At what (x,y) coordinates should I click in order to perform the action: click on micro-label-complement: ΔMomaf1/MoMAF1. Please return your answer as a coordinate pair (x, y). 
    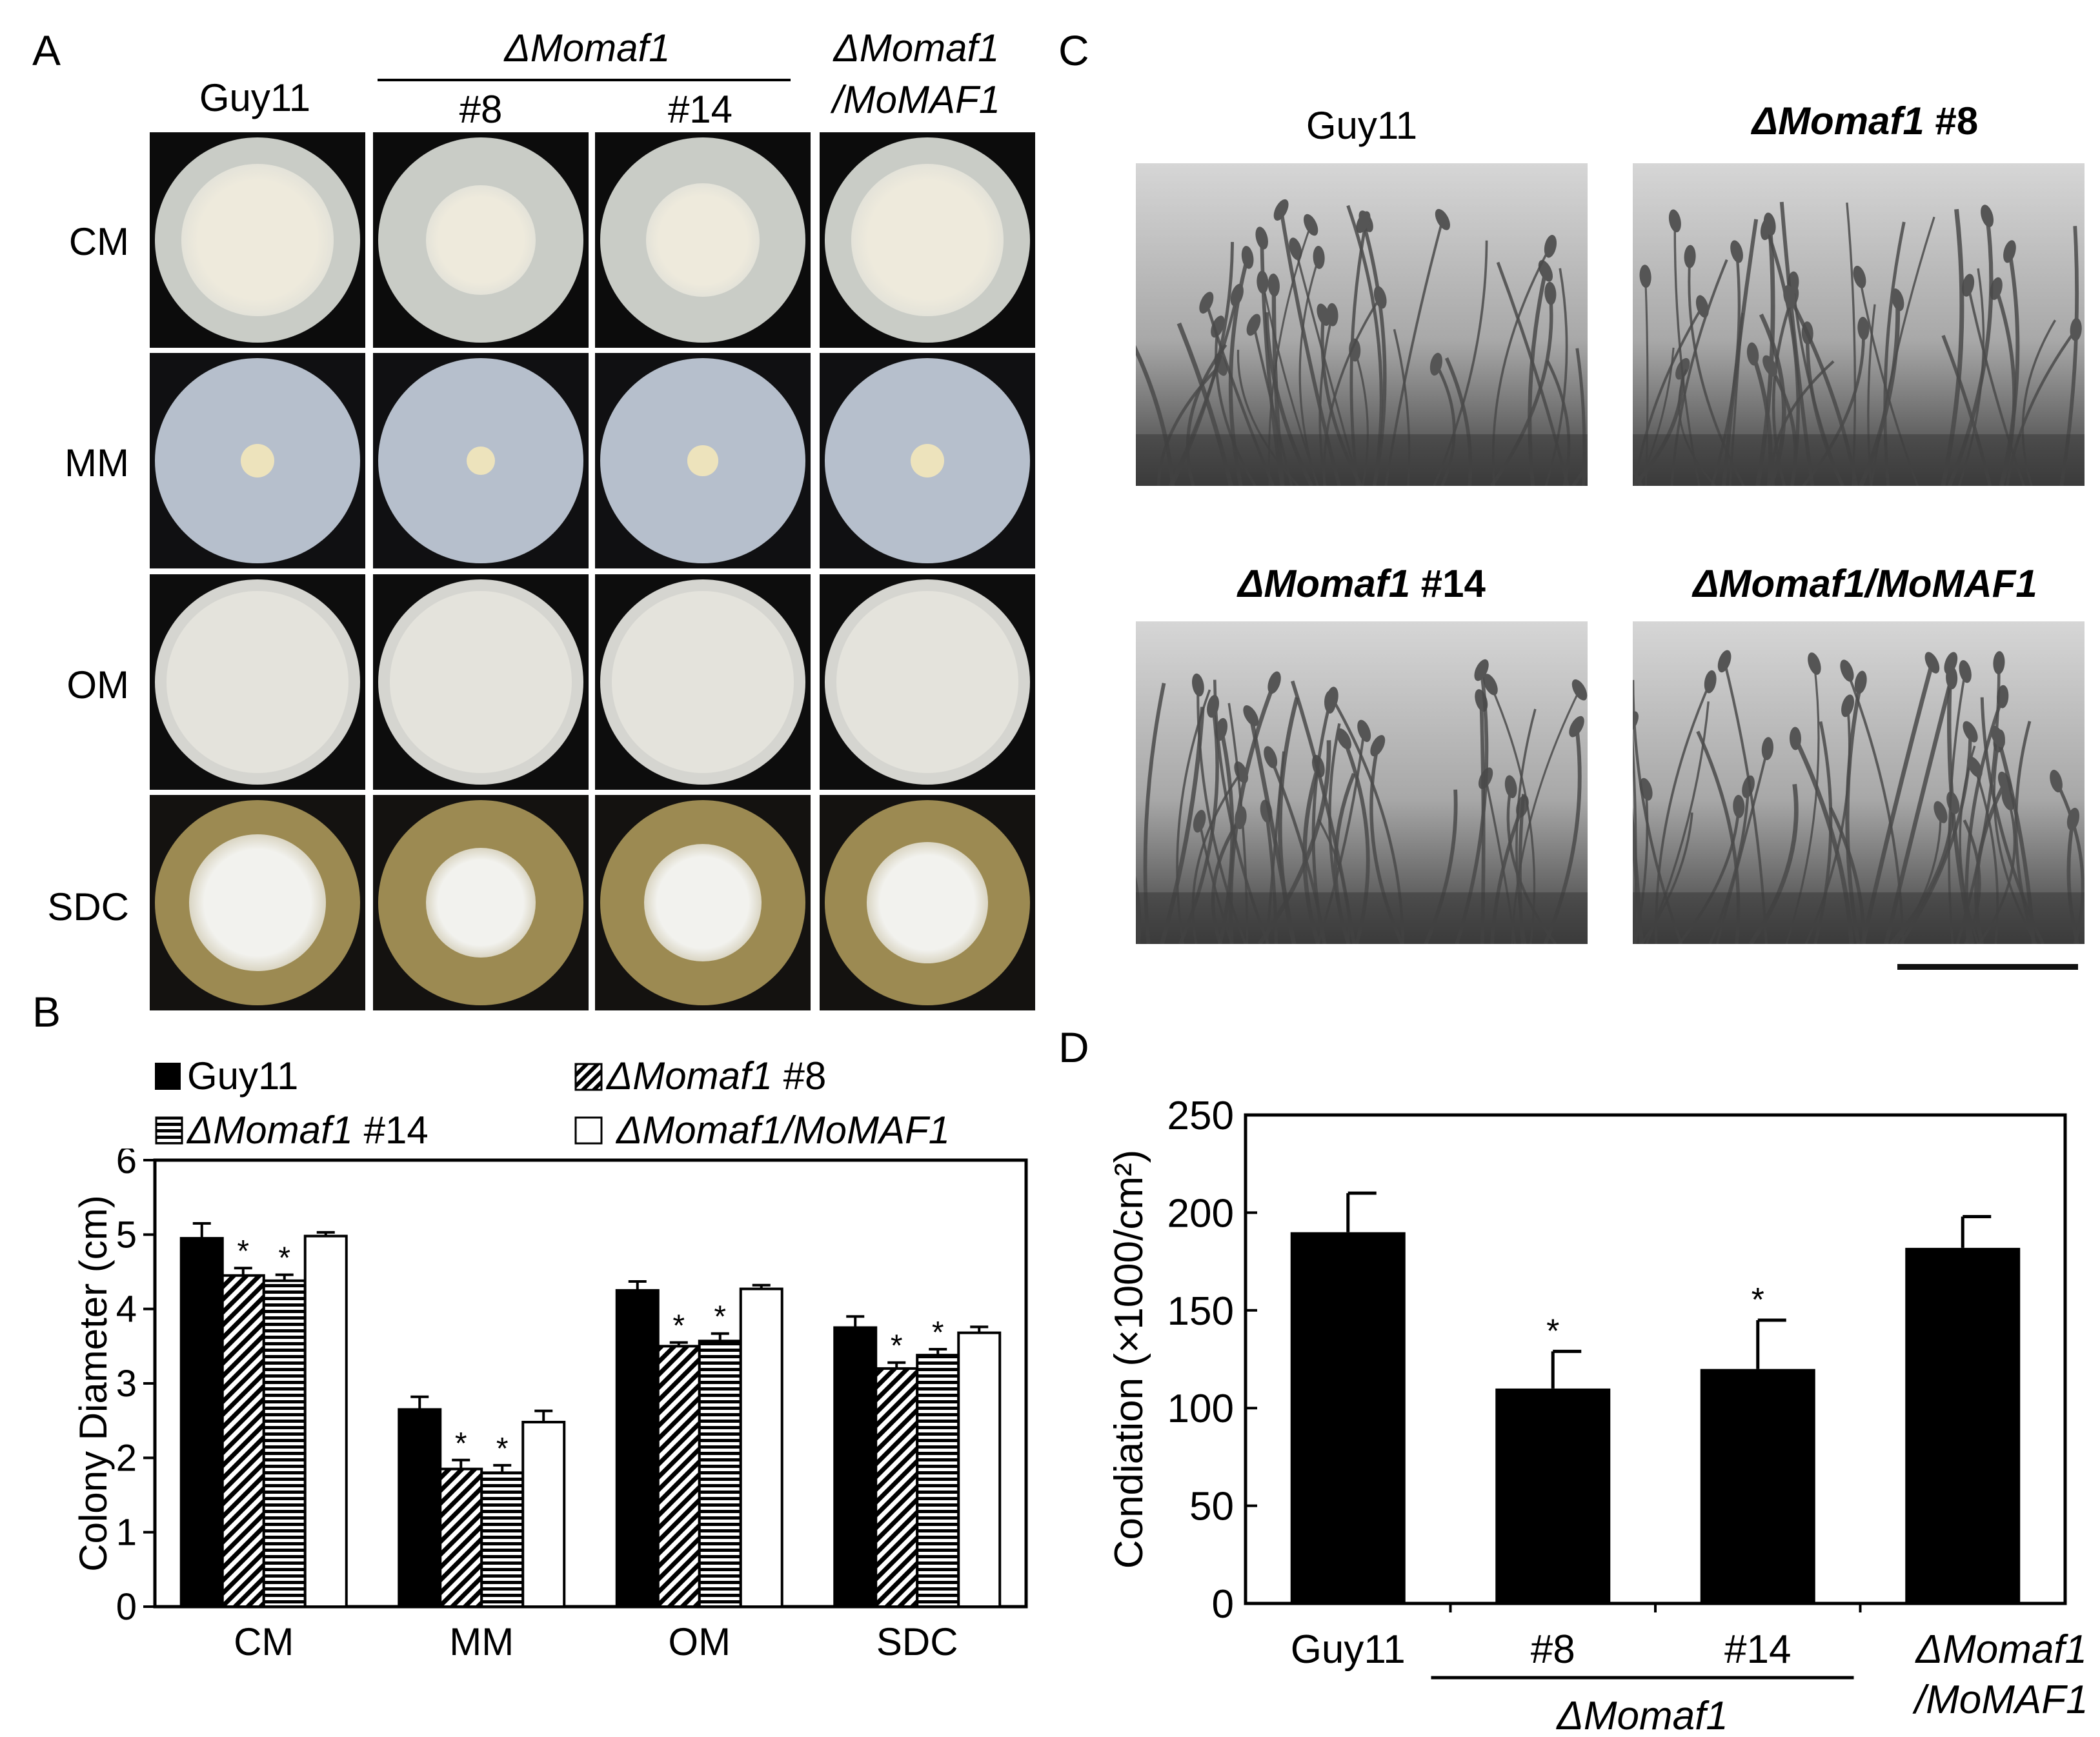
    Looking at the image, I should click on (1865, 583).